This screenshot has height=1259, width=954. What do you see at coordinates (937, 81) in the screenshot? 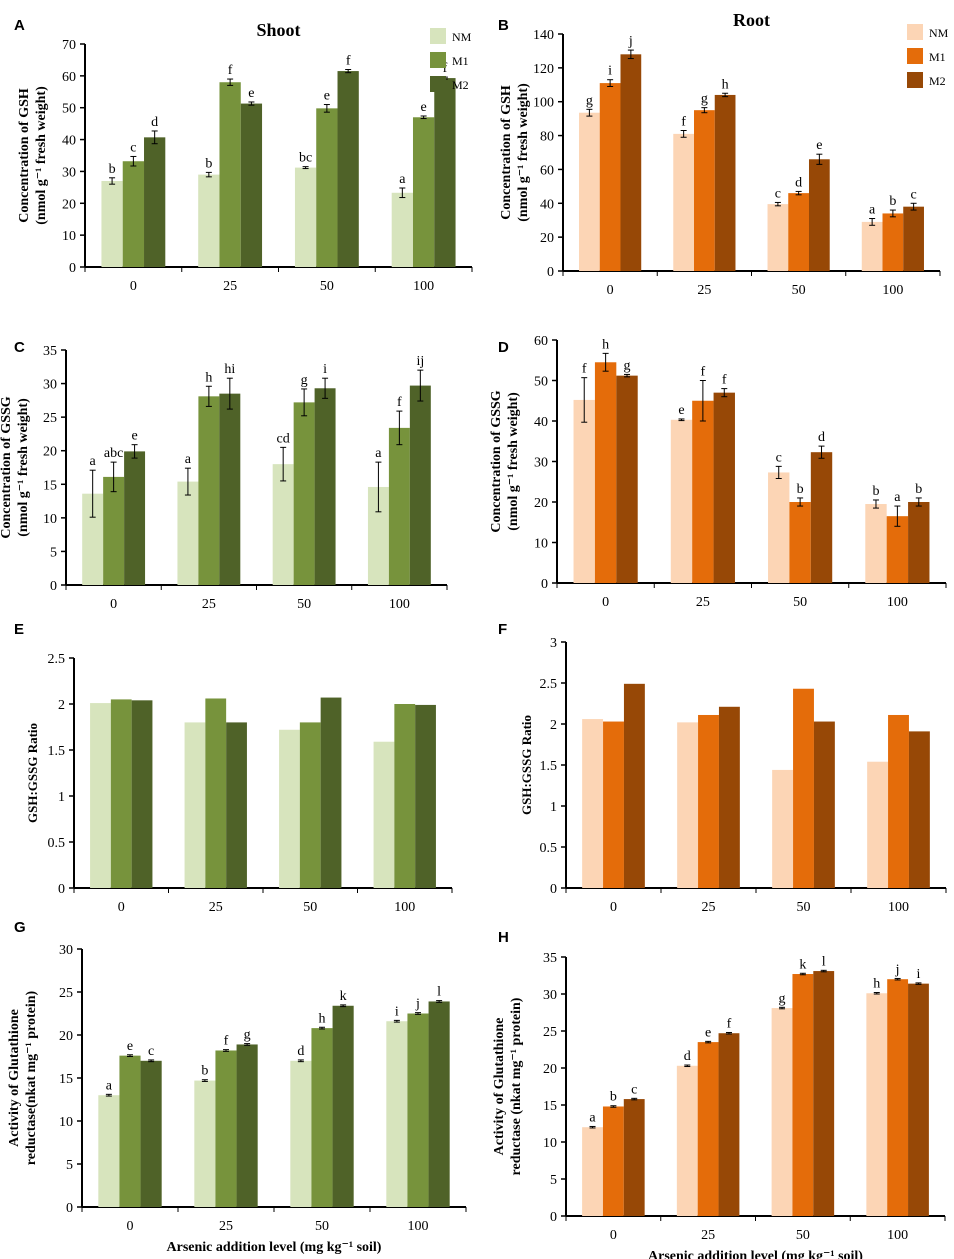
I see `legend-label: M2` at bounding box center [937, 81].